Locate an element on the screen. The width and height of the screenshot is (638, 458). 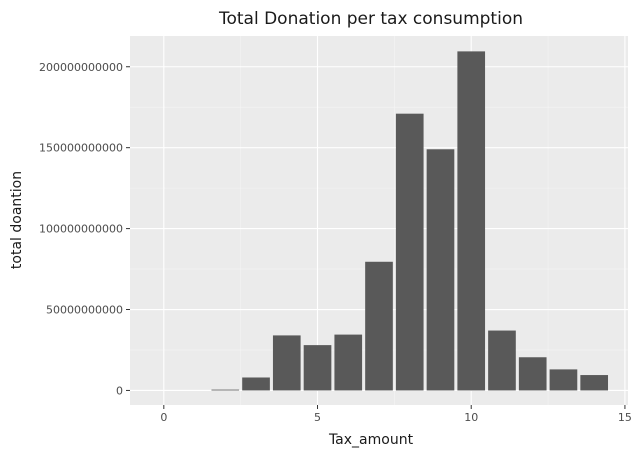
y-tick-label: 150000000000 is located at coordinates (81, 148).